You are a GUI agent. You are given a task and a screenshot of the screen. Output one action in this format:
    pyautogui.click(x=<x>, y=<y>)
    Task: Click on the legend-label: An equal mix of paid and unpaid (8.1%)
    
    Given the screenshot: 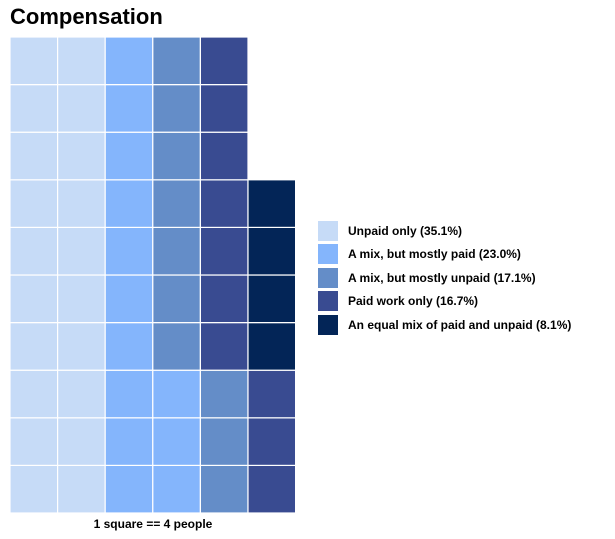 What is the action you would take?
    pyautogui.click(x=460, y=324)
    